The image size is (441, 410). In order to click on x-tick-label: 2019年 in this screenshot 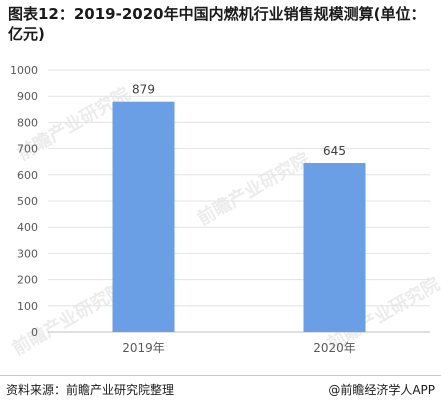, I will do `click(143, 348)`.